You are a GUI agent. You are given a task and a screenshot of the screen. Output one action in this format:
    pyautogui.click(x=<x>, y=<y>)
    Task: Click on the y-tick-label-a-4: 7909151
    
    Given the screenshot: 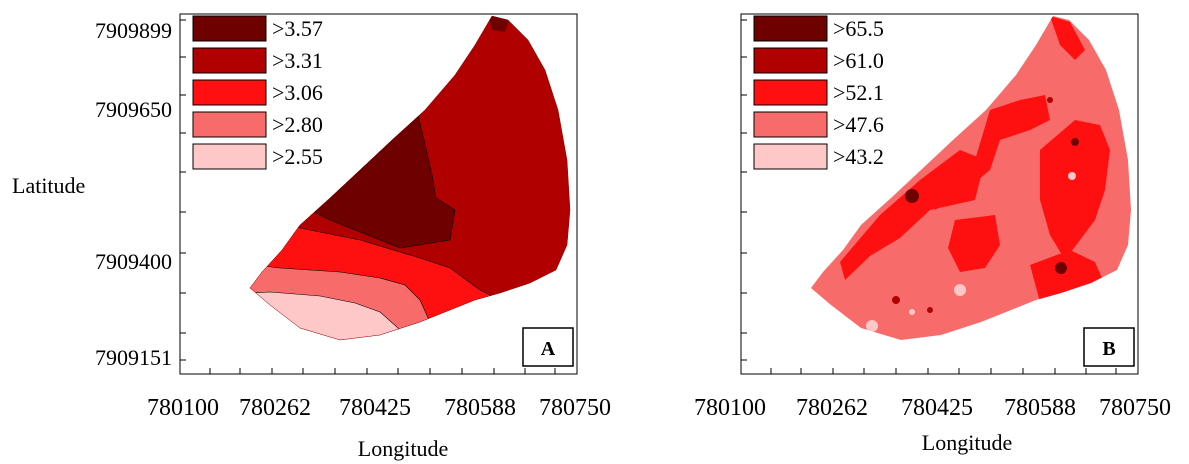 What is the action you would take?
    pyautogui.click(x=133, y=357)
    